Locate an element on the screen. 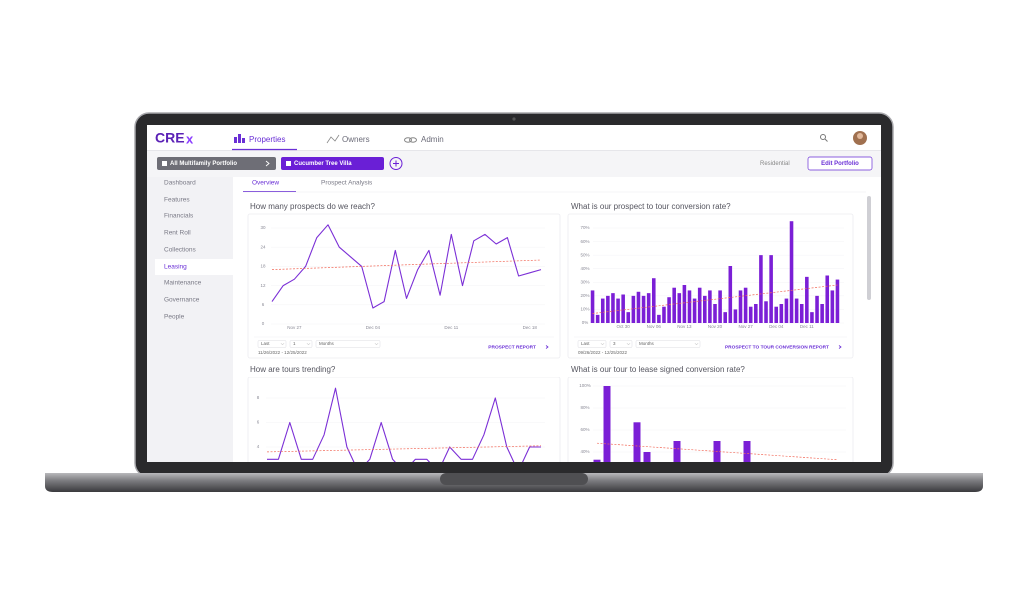 Image resolution: width=1024 pixels, height=613 pixels. y-tick-label: 0% is located at coordinates (585, 495).